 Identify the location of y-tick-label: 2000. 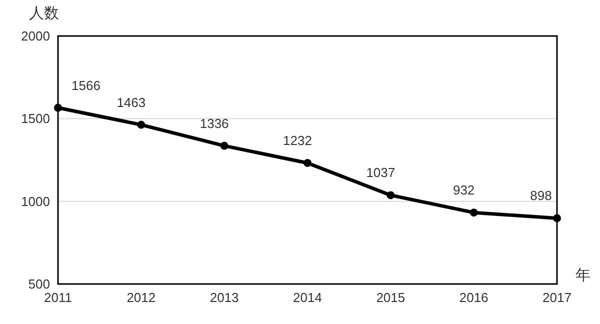
(35, 36).